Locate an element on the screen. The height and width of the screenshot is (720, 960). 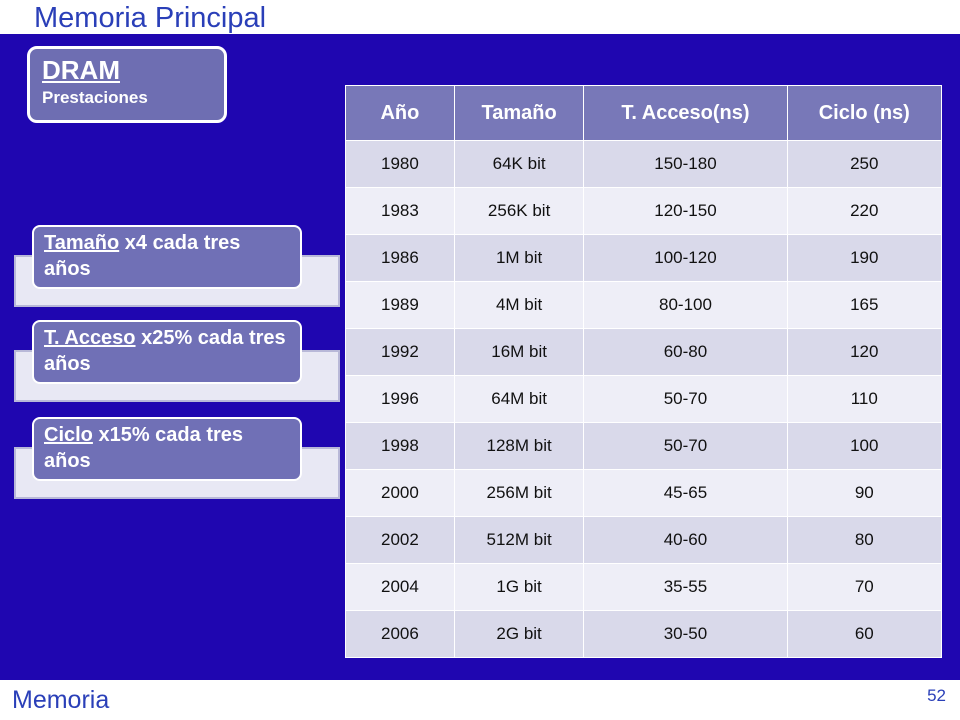
table-row: 1989 4M bit 80-100 165 is located at coordinates (644, 305).